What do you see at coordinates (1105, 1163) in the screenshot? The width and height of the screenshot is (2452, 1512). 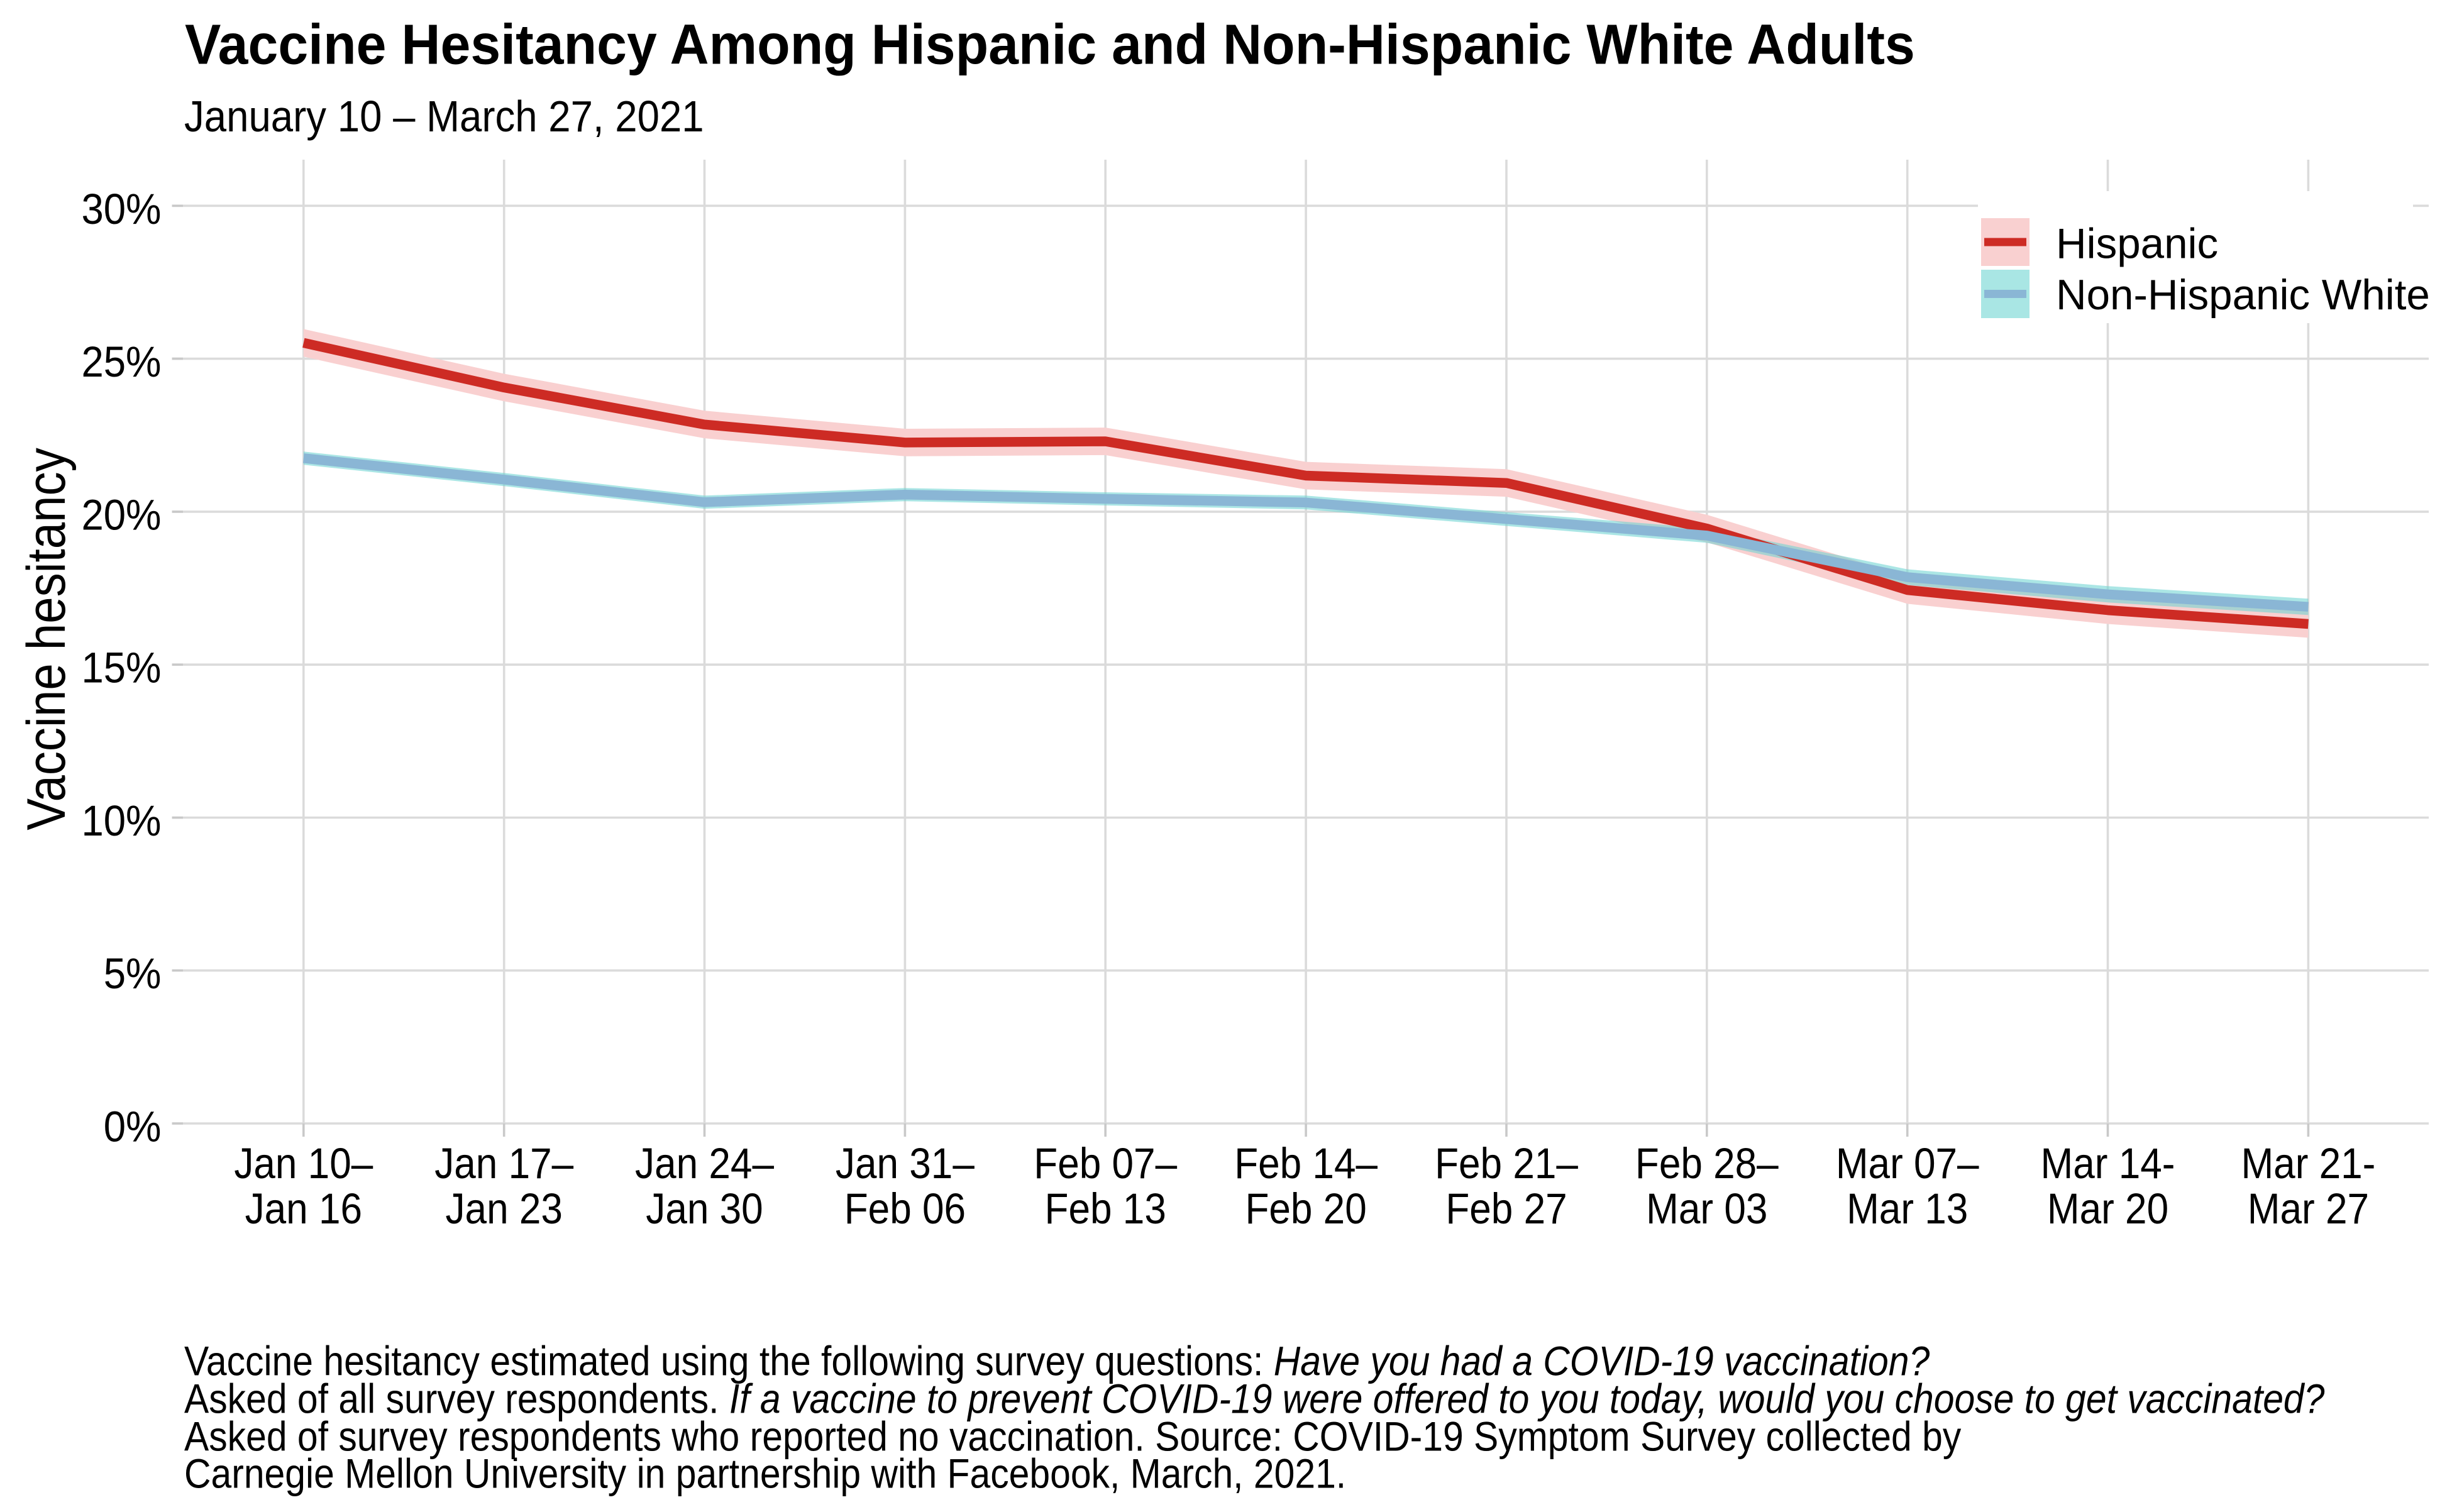 I see `svg-text: Feb 07–` at bounding box center [1105, 1163].